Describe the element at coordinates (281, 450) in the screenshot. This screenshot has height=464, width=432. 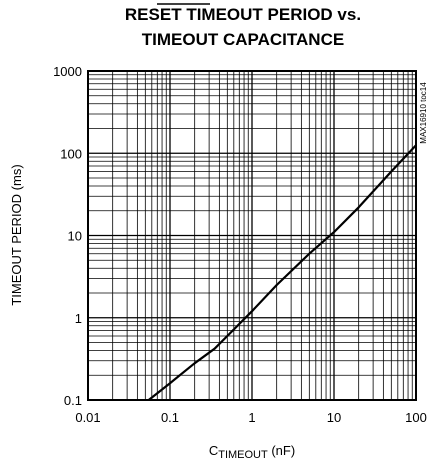
I see `x-axis-label-unit: (nF)` at that location.